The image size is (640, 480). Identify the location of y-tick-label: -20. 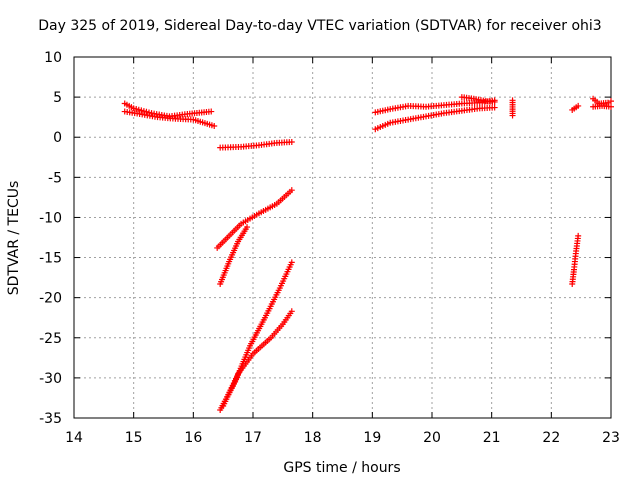
(50, 299).